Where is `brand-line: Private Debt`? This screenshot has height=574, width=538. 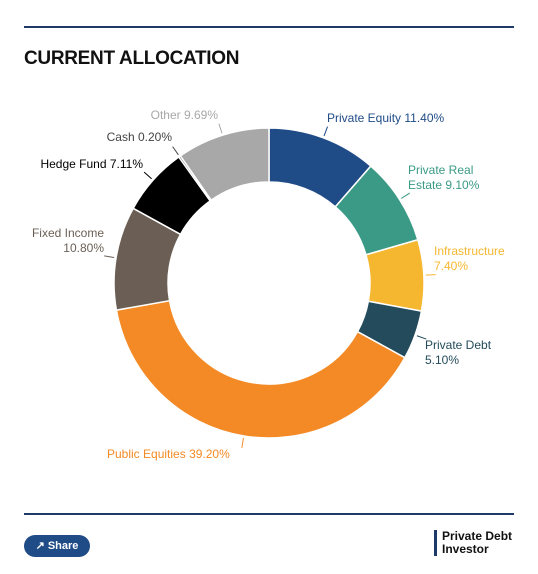 brand-line: Private Debt is located at coordinates (477, 536).